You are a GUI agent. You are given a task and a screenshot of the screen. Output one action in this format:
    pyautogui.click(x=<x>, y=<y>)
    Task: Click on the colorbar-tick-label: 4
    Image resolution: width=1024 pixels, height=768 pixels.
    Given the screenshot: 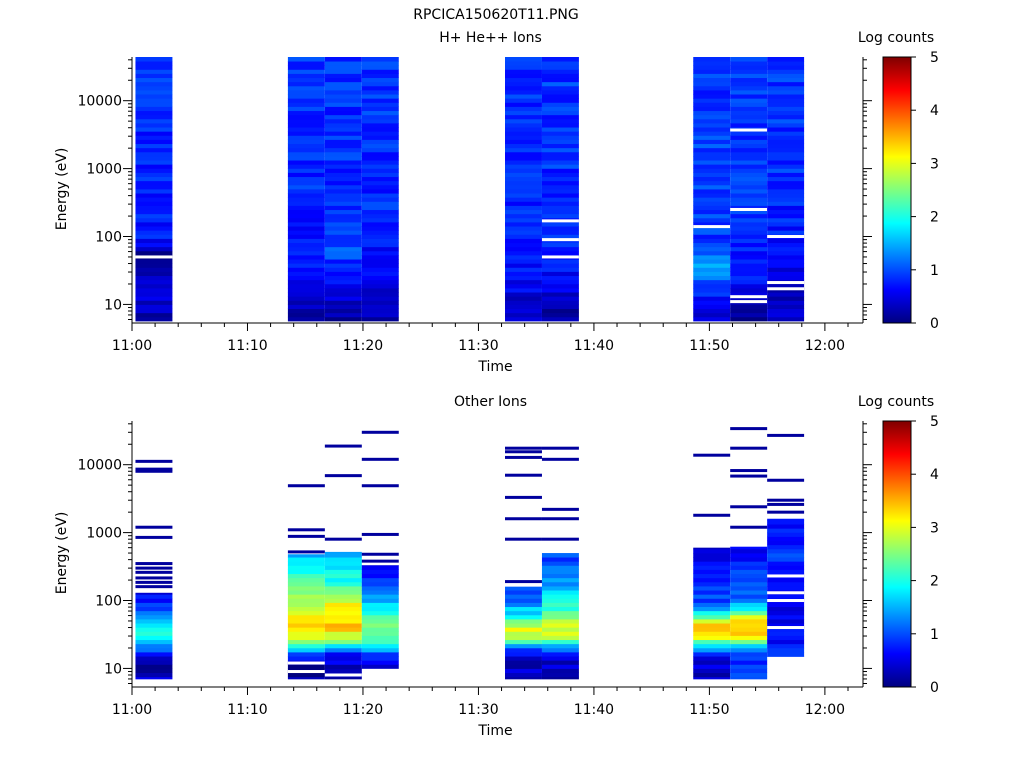 What is the action you would take?
    pyautogui.click(x=934, y=111)
    